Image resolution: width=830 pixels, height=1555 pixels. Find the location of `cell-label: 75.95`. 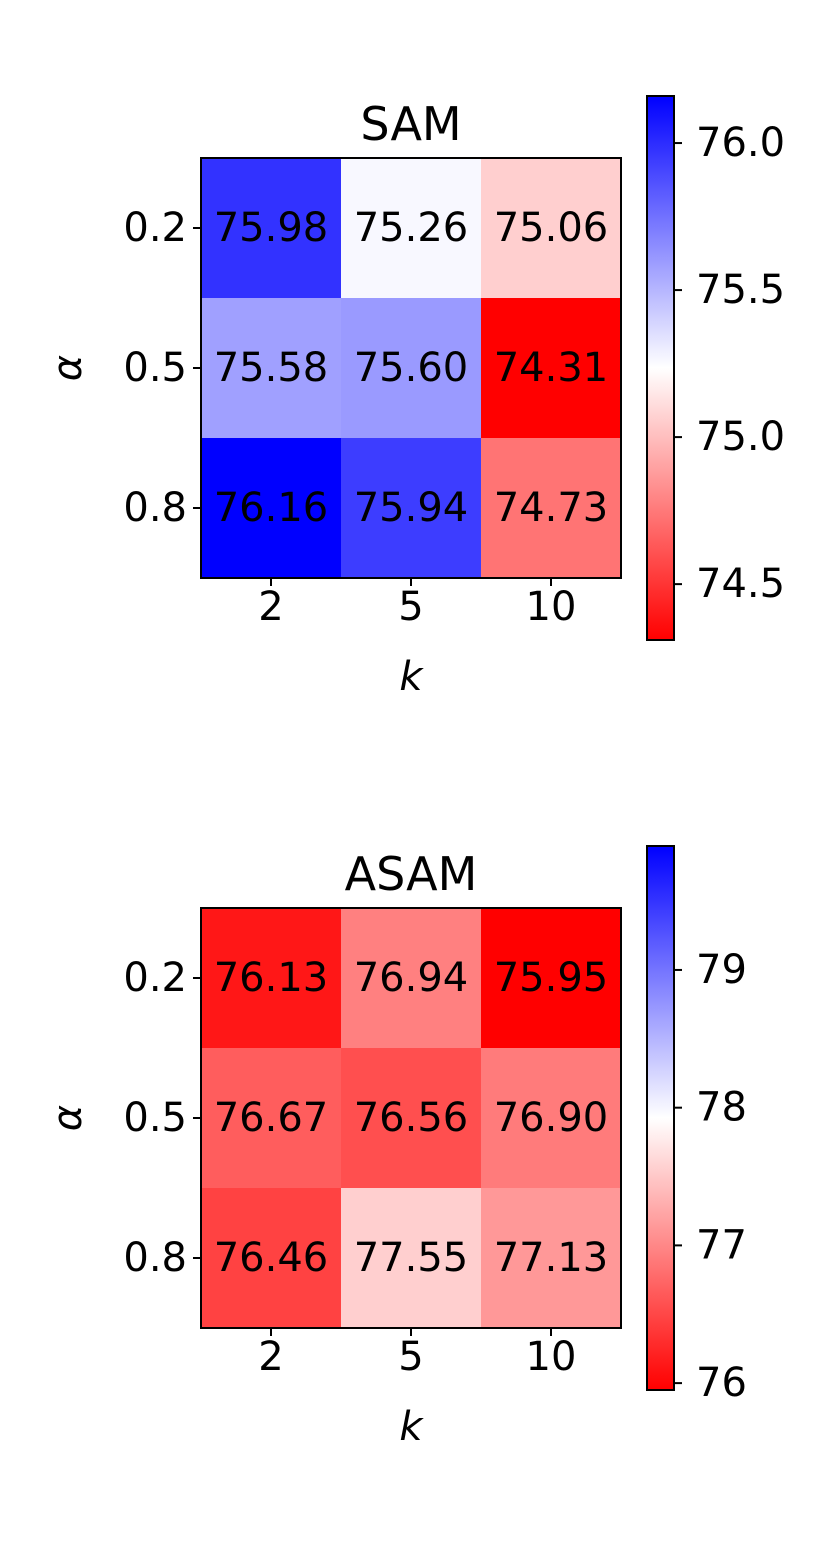

cell-label: 75.95 is located at coordinates (551, 978).